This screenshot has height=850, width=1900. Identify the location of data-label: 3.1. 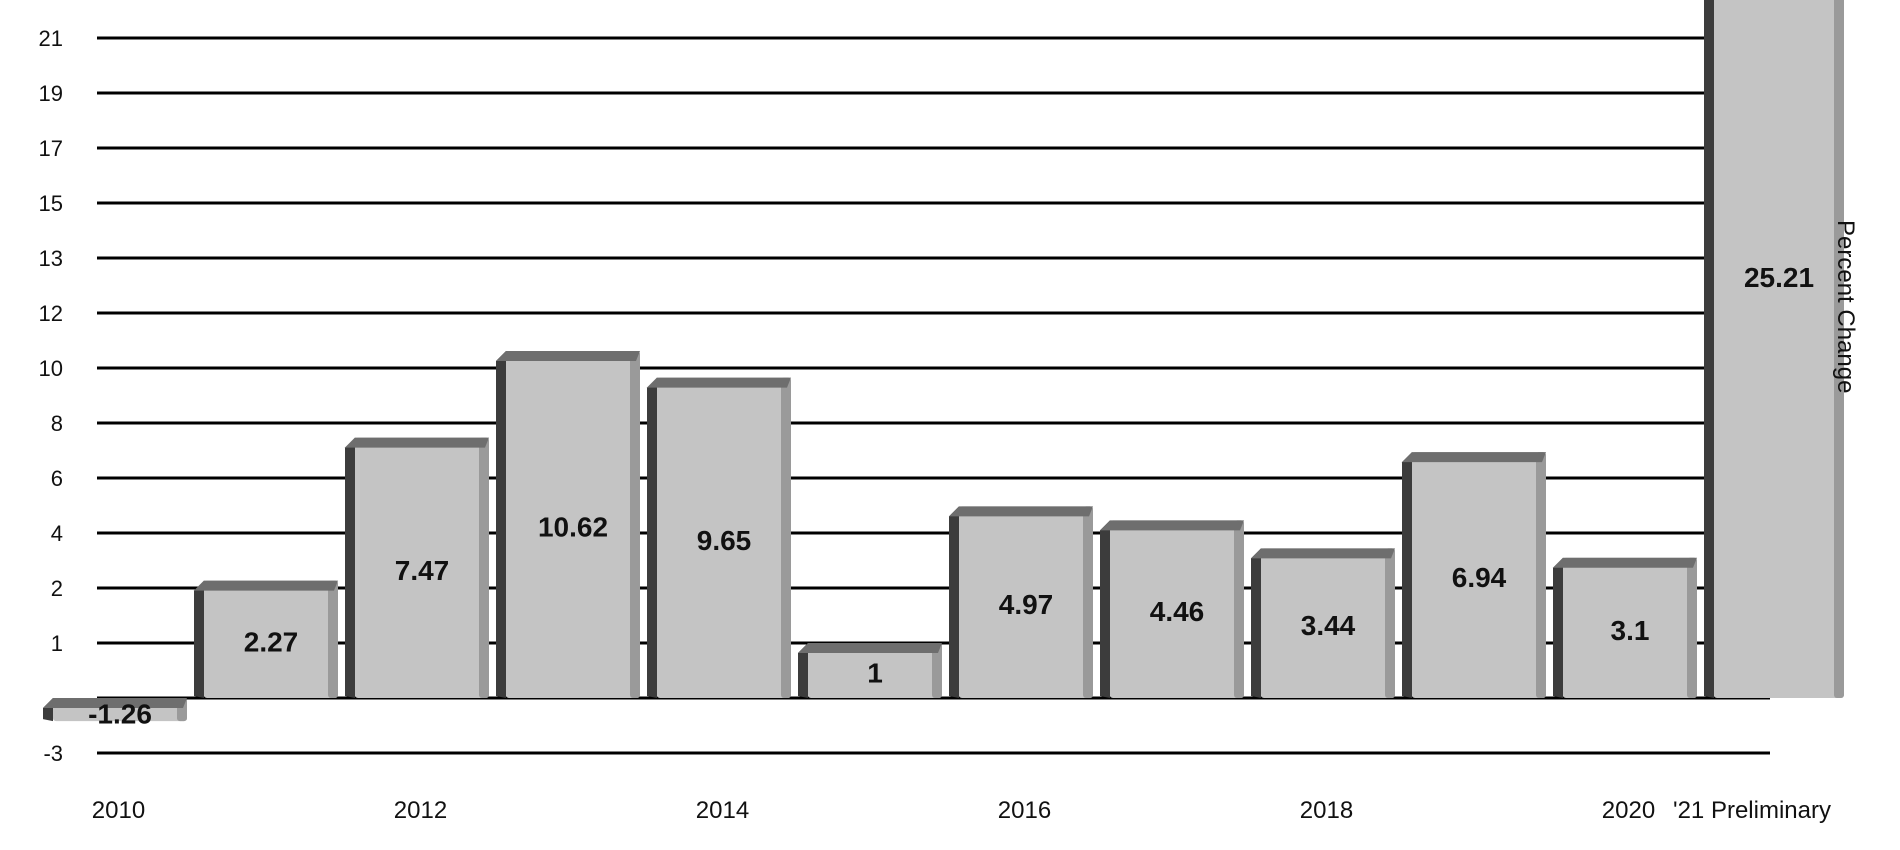
(1630, 630).